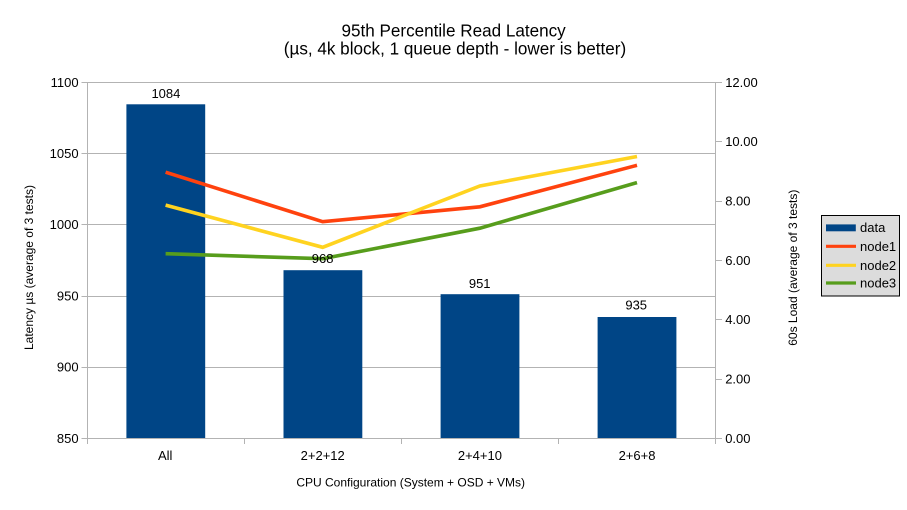 The width and height of the screenshot is (907, 510). Describe the element at coordinates (165, 93) in the screenshot. I see `svg-text: 1084` at that location.